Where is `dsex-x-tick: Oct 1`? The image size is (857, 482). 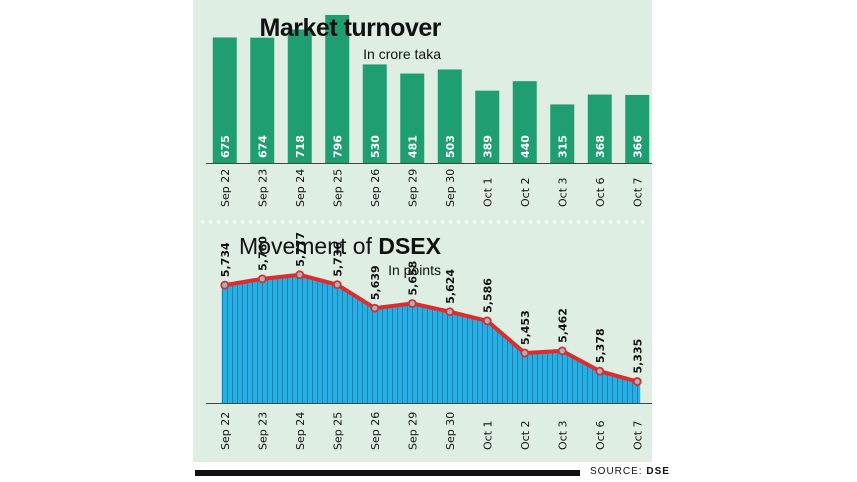 dsex-x-tick: Oct 1 is located at coordinates (487, 435).